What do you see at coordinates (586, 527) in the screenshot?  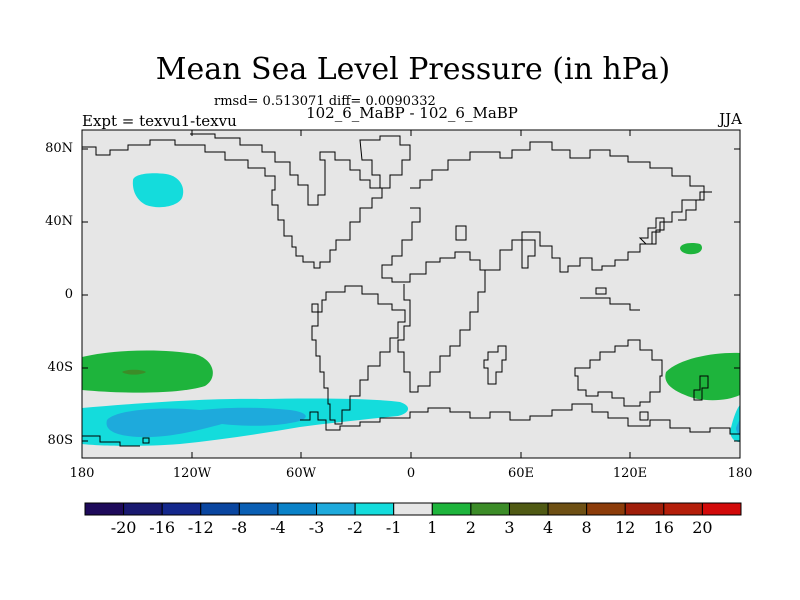 I see `colorbar-label: 8` at bounding box center [586, 527].